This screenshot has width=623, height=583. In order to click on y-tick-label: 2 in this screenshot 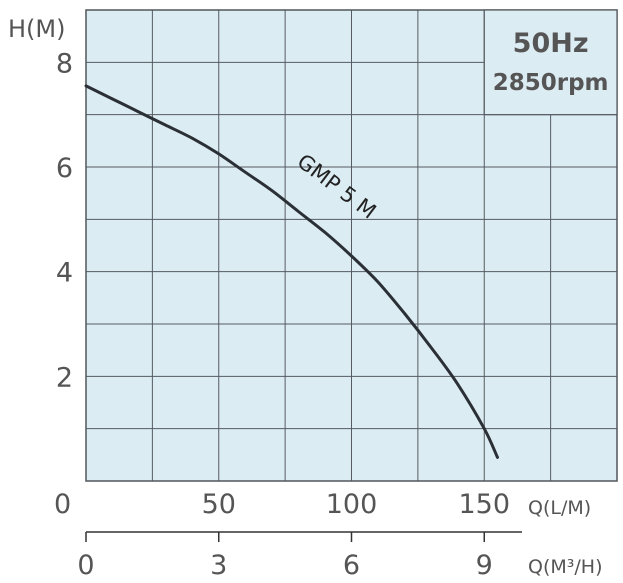, I will do `click(64, 377)`.